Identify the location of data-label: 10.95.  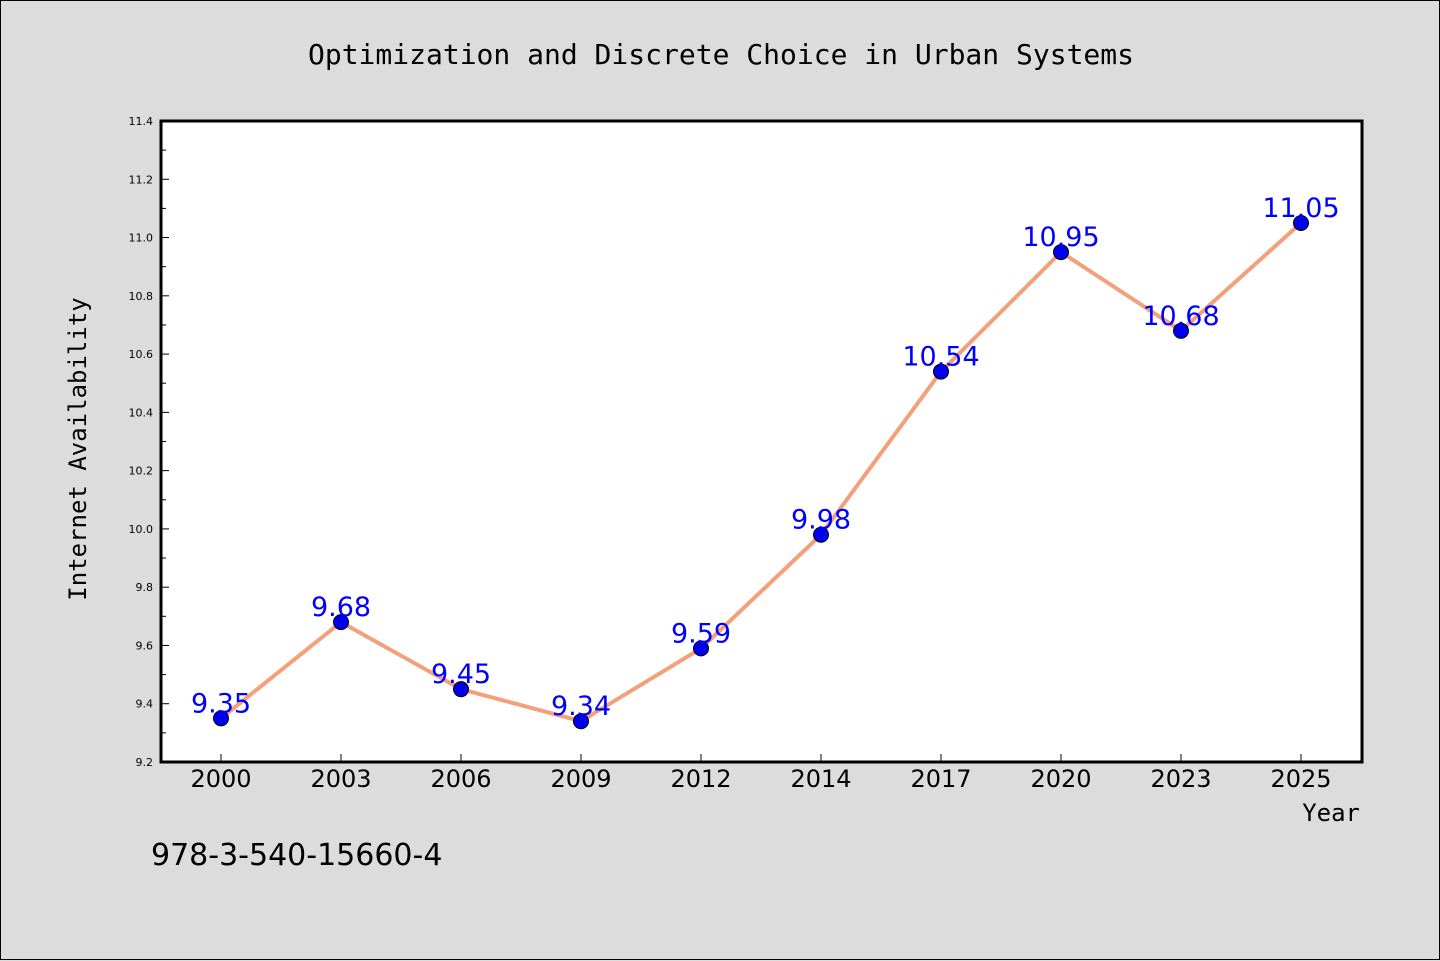
(1060, 237).